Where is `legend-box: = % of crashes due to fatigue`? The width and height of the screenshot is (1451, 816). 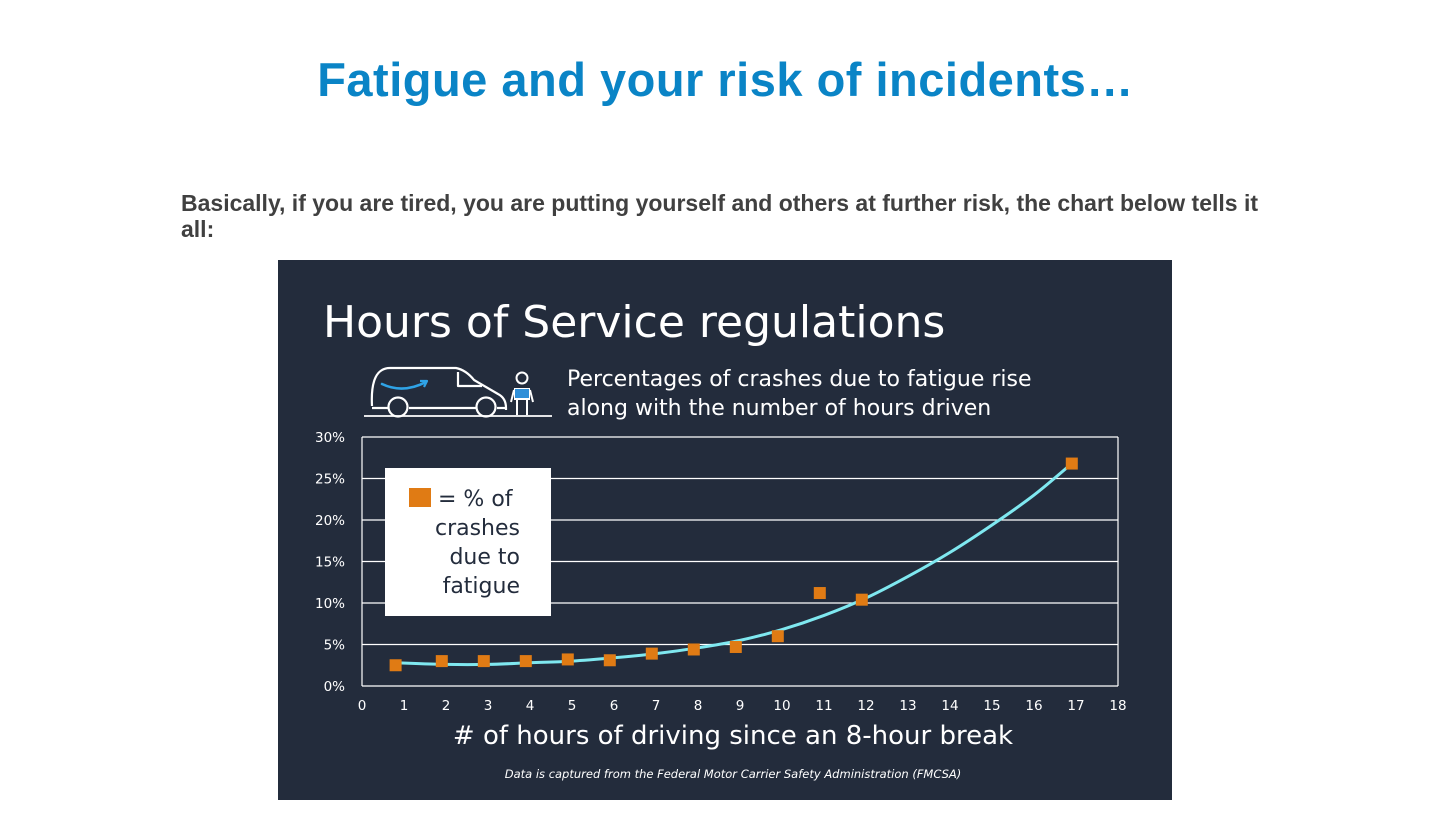
legend-box: = % of crashes due to fatigue is located at coordinates (468, 542).